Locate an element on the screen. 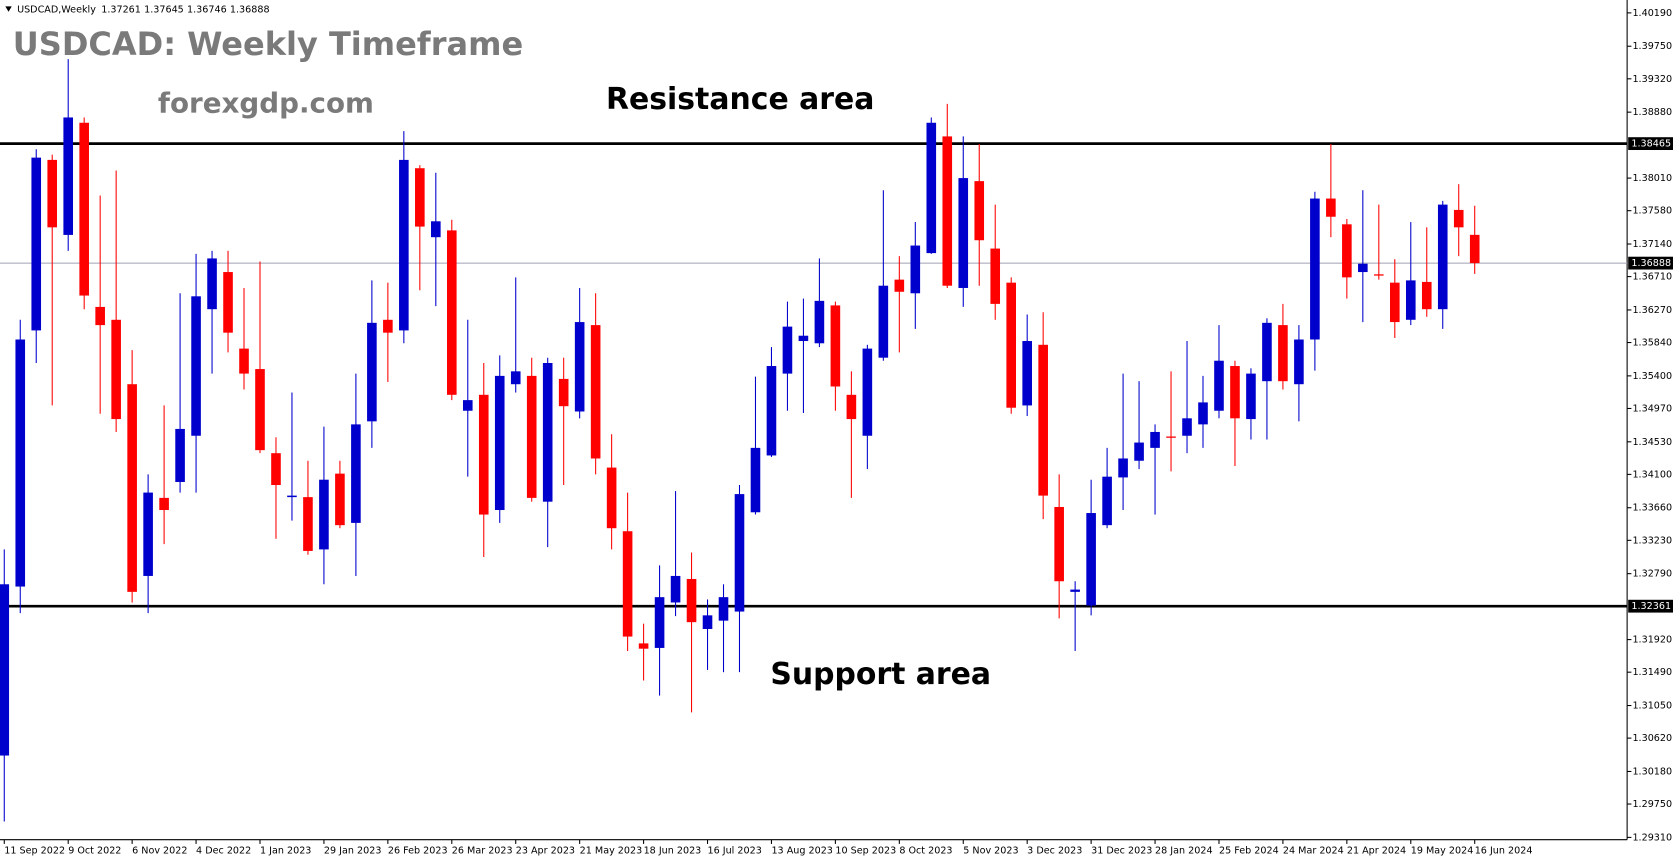  y-tick-label: 1.31490 is located at coordinates (1652, 672).